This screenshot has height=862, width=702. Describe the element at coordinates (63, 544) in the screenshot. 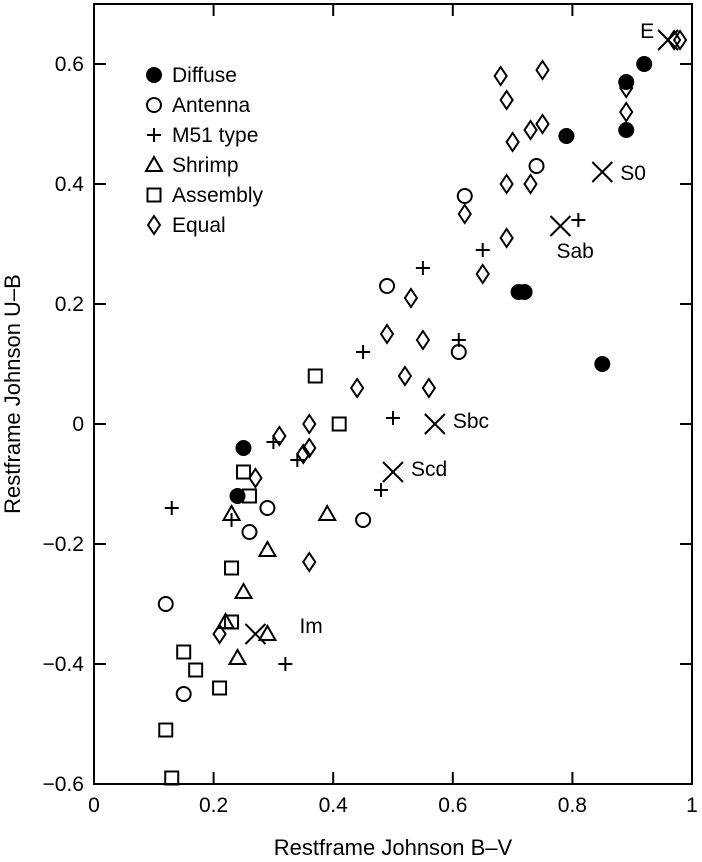

I see `y-tick-label: −0.2` at that location.